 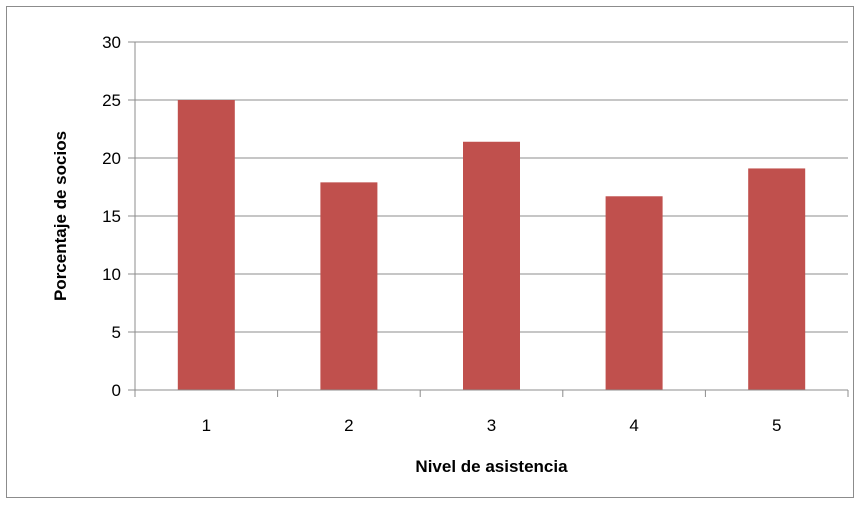 I want to click on x-tick-label: 5, so click(x=776, y=425).